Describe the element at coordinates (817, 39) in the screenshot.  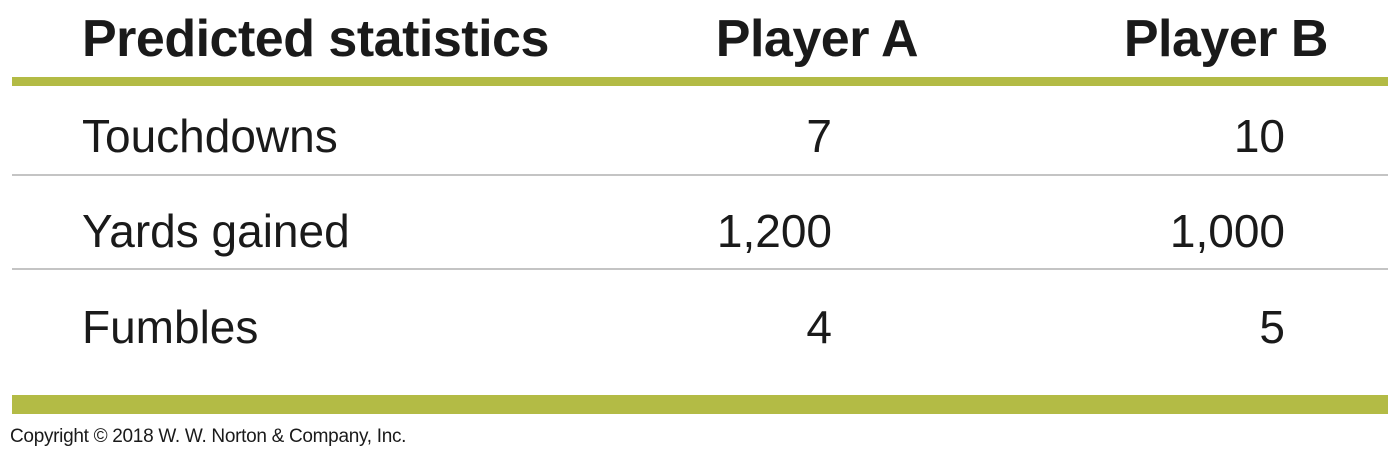
I see `header-player-a: Player A` at that location.